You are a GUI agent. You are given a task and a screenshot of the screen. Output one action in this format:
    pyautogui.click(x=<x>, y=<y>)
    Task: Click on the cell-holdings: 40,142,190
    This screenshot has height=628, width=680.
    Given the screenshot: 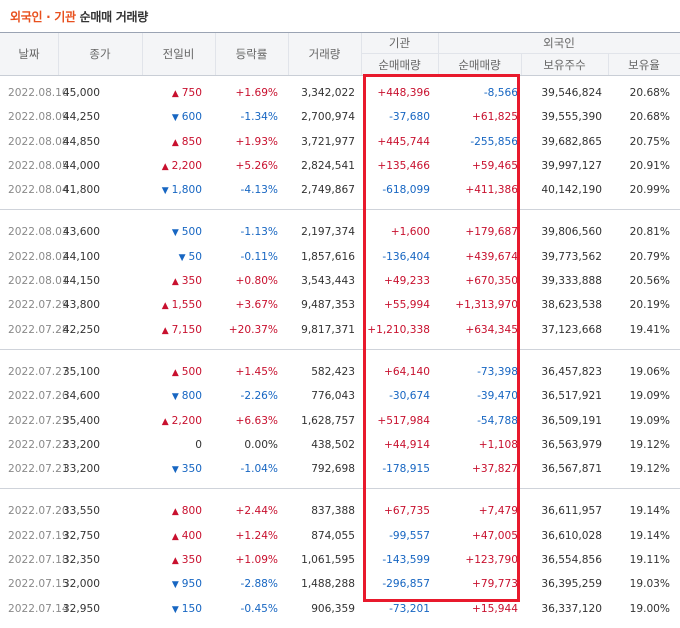 What is the action you would take?
    pyautogui.click(x=571, y=190)
    